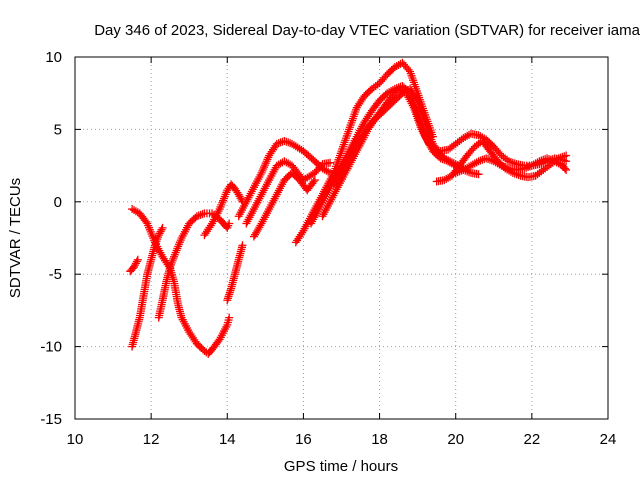 This screenshot has height=480, width=640. I want to click on x-tick-labels: 10 12 14 16 18 20 22 24, so click(342, 439).